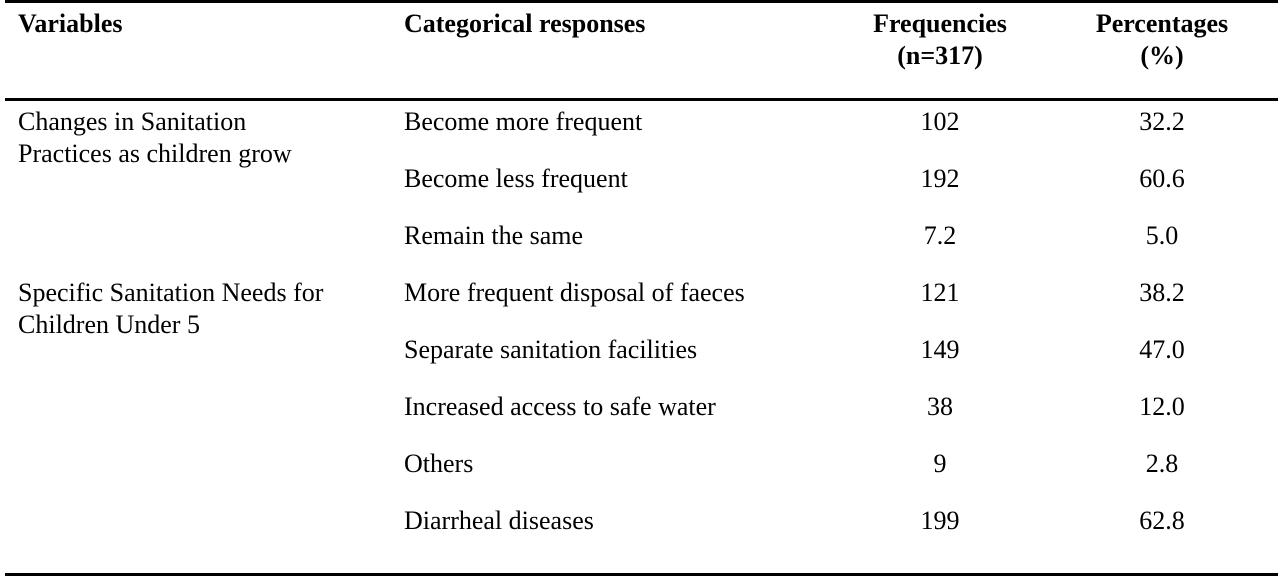 This screenshot has height=581, width=1280. What do you see at coordinates (494, 235) in the screenshot?
I see `table-cell-response: Remain the same` at bounding box center [494, 235].